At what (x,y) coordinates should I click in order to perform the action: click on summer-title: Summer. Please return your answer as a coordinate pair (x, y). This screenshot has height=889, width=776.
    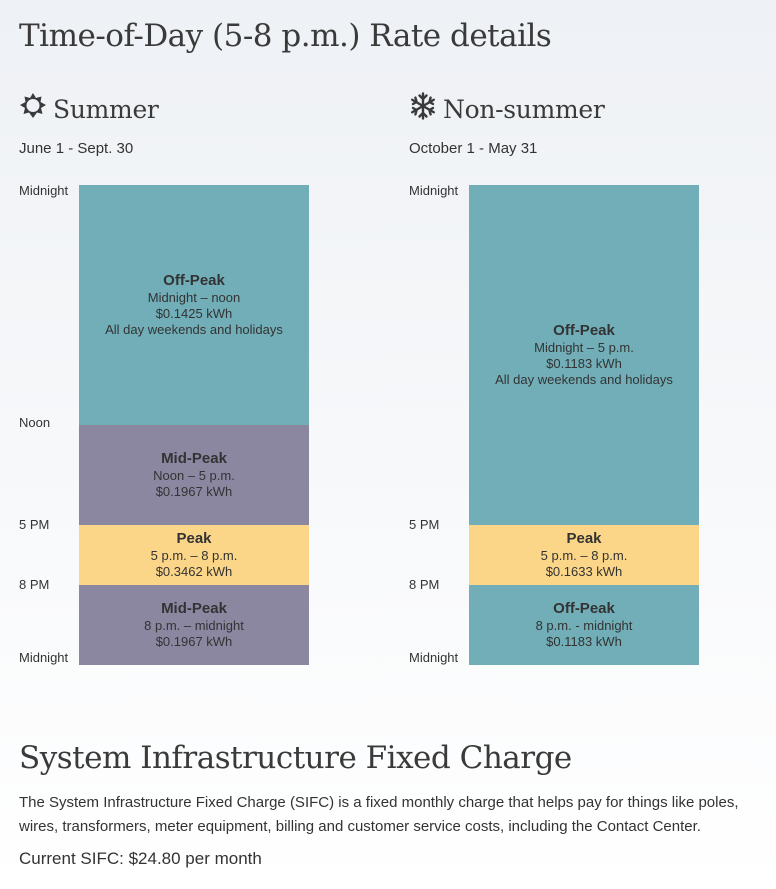
    Looking at the image, I should click on (106, 109).